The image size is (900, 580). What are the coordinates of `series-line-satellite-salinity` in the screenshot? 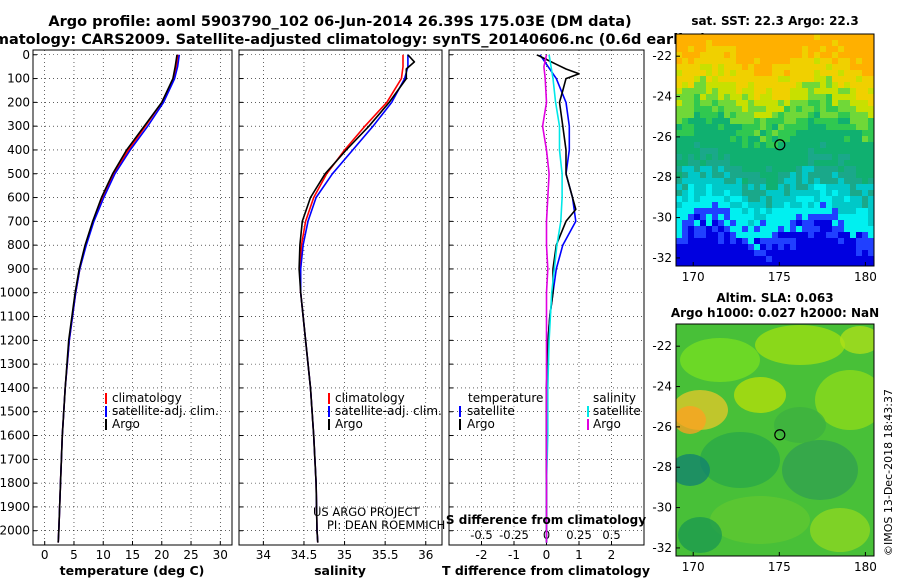 It's located at (554, 298).